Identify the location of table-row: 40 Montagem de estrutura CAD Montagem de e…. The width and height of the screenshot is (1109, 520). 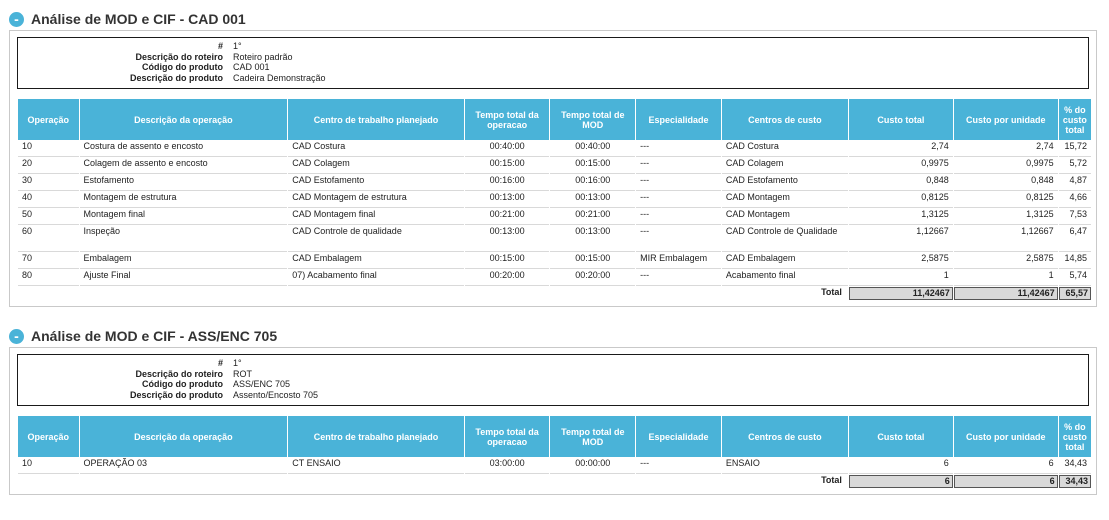
(554, 200).